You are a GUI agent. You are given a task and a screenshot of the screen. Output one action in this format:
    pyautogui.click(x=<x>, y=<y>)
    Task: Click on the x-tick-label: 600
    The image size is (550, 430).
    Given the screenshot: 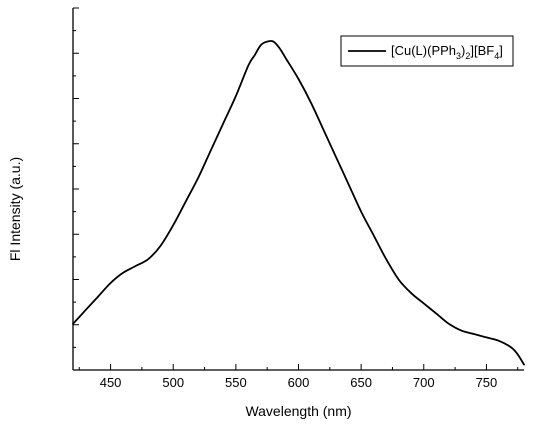 What is the action you would take?
    pyautogui.click(x=299, y=382)
    